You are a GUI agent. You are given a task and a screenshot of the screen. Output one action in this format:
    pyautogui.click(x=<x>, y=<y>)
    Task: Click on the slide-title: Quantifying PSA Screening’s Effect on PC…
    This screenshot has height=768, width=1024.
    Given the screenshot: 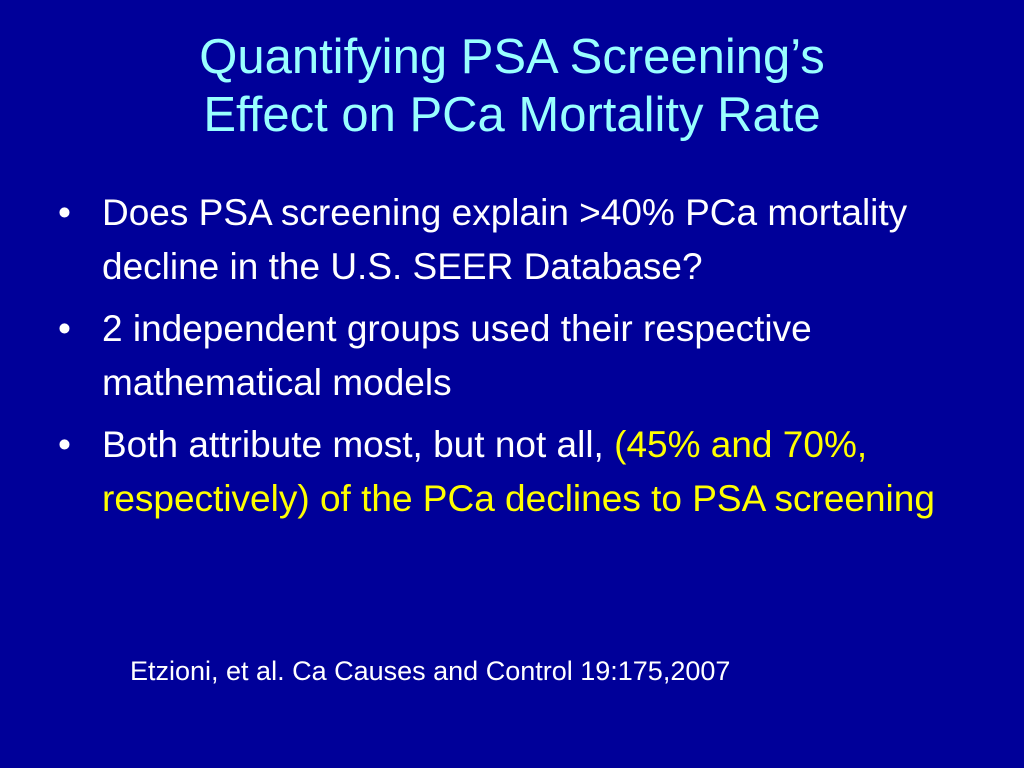 What is the action you would take?
    pyautogui.click(x=512, y=86)
    